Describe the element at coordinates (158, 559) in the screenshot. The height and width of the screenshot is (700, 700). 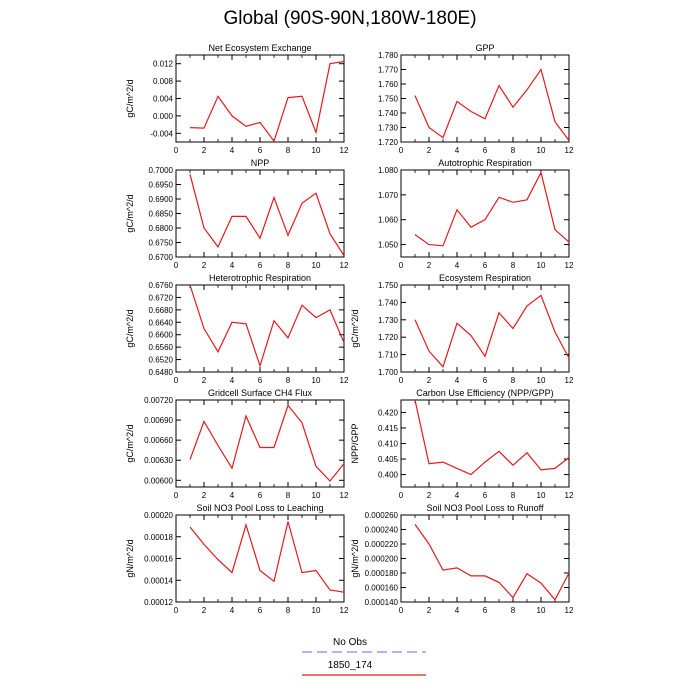
I see `y-tick-label: 0.00016` at that location.